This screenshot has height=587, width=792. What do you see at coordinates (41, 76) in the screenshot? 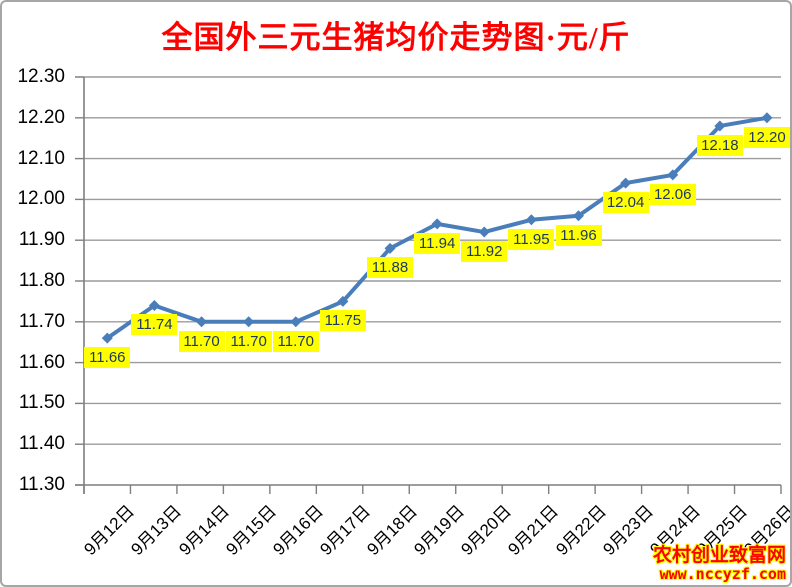
I see `y-axis-label: 12.30` at bounding box center [41, 76].